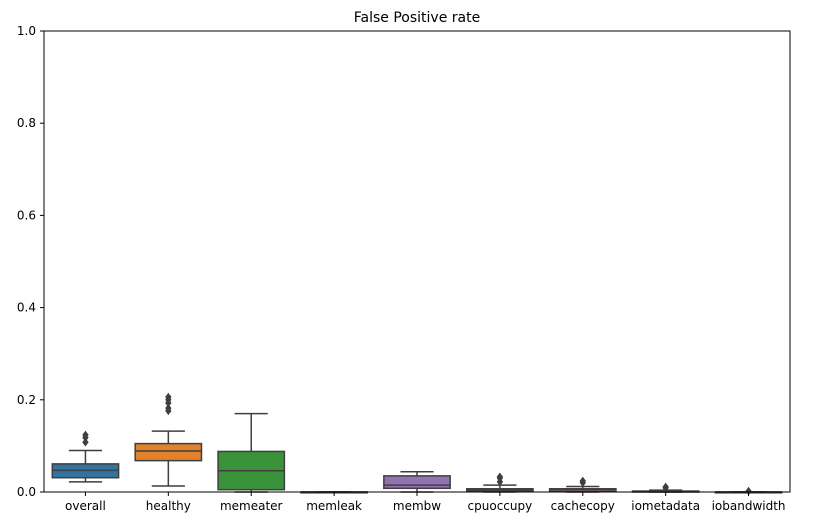  I want to click on box-group-membw, so click(417, 481).